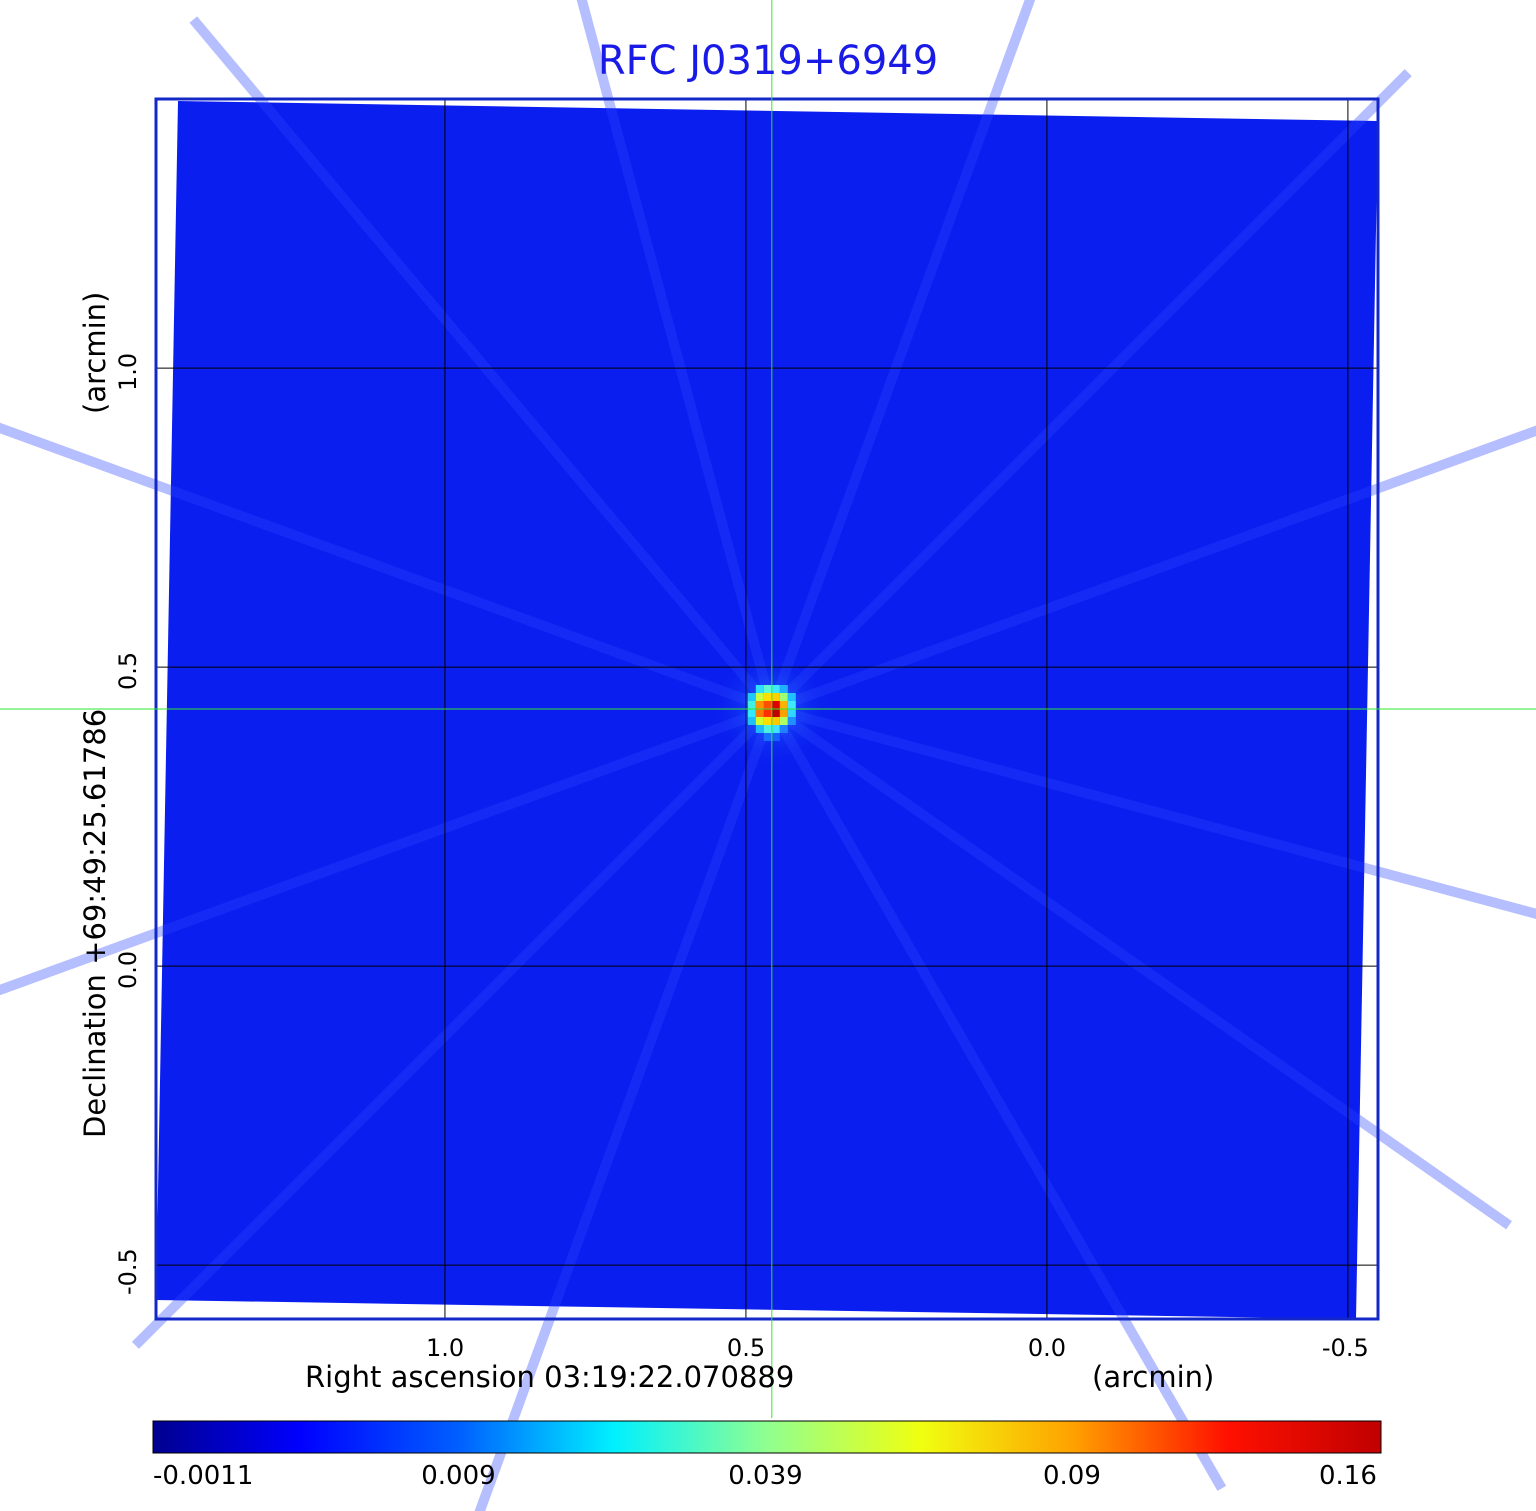 The image size is (1536, 1511). I want to click on colorbar-gradient, so click(767, 1437).